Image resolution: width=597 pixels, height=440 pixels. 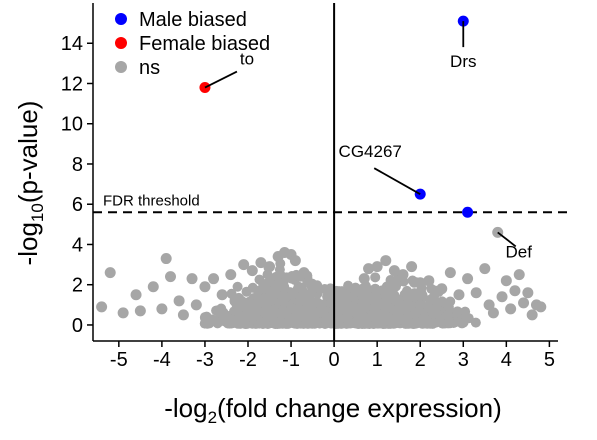 What do you see at coordinates (468, 212) in the screenshot?
I see `point-male-biased` at bounding box center [468, 212].